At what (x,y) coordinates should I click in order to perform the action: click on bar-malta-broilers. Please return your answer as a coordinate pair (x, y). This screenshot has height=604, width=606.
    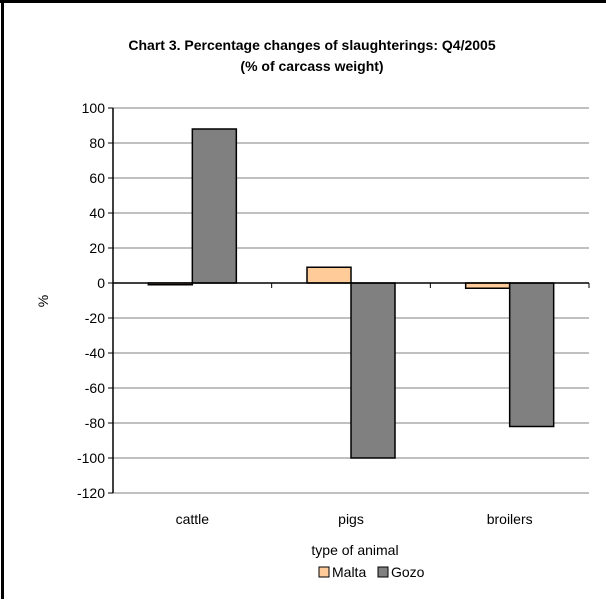
    Looking at the image, I should click on (487, 285).